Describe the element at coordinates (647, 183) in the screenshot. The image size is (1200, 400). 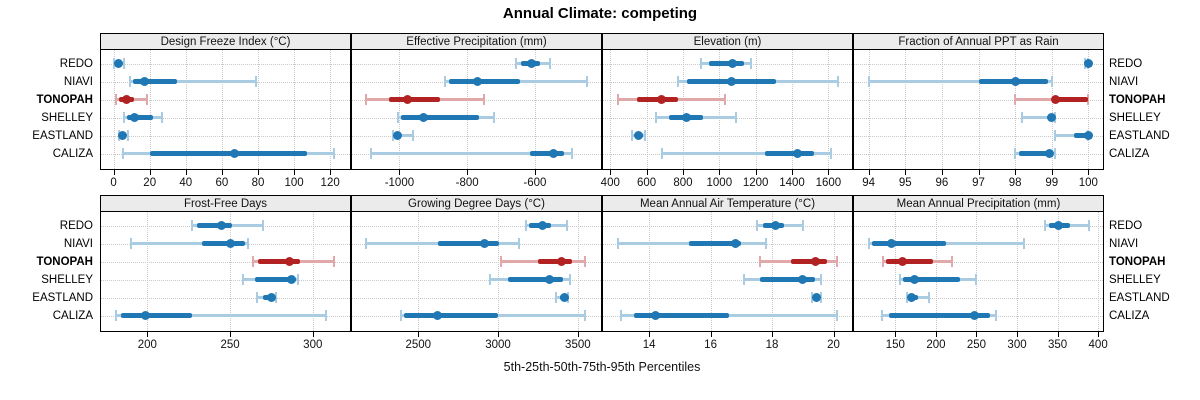
I see `axis-tick-label: 600` at that location.